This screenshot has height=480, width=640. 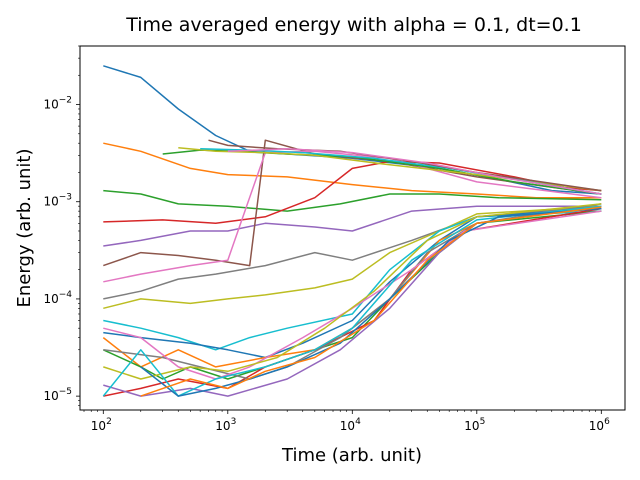 I want to click on x-tick-label: 10⁶, so click(x=599, y=425).